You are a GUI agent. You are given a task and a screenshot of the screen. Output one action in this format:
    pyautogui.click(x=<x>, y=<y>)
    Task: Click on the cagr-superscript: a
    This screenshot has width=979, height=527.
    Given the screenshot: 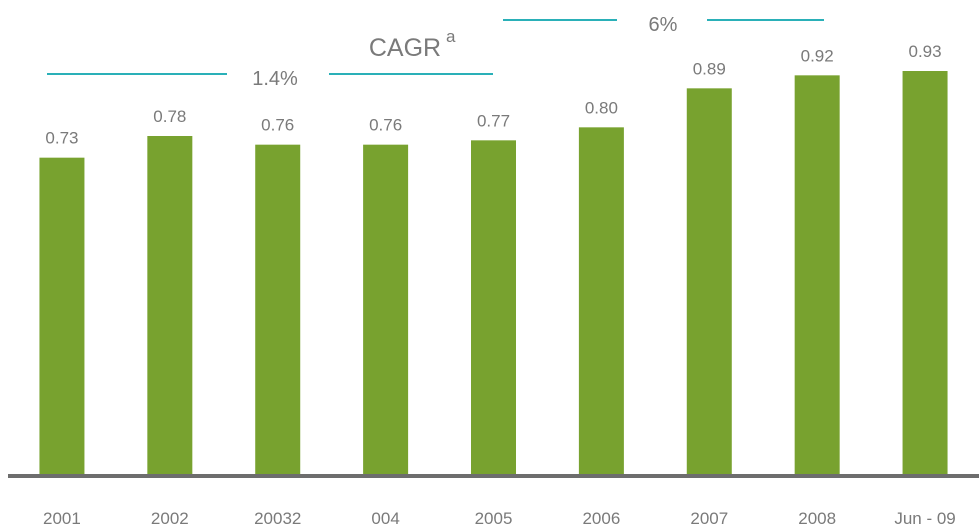 What is the action you would take?
    pyautogui.click(x=451, y=36)
    